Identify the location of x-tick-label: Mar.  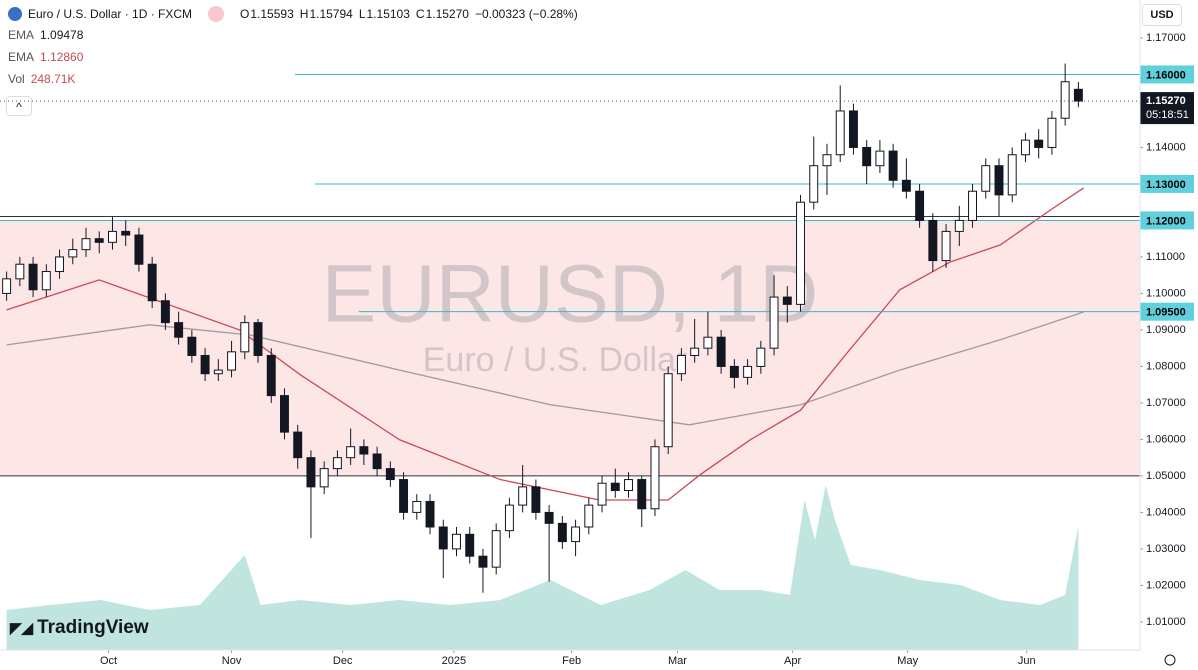
(677, 661).